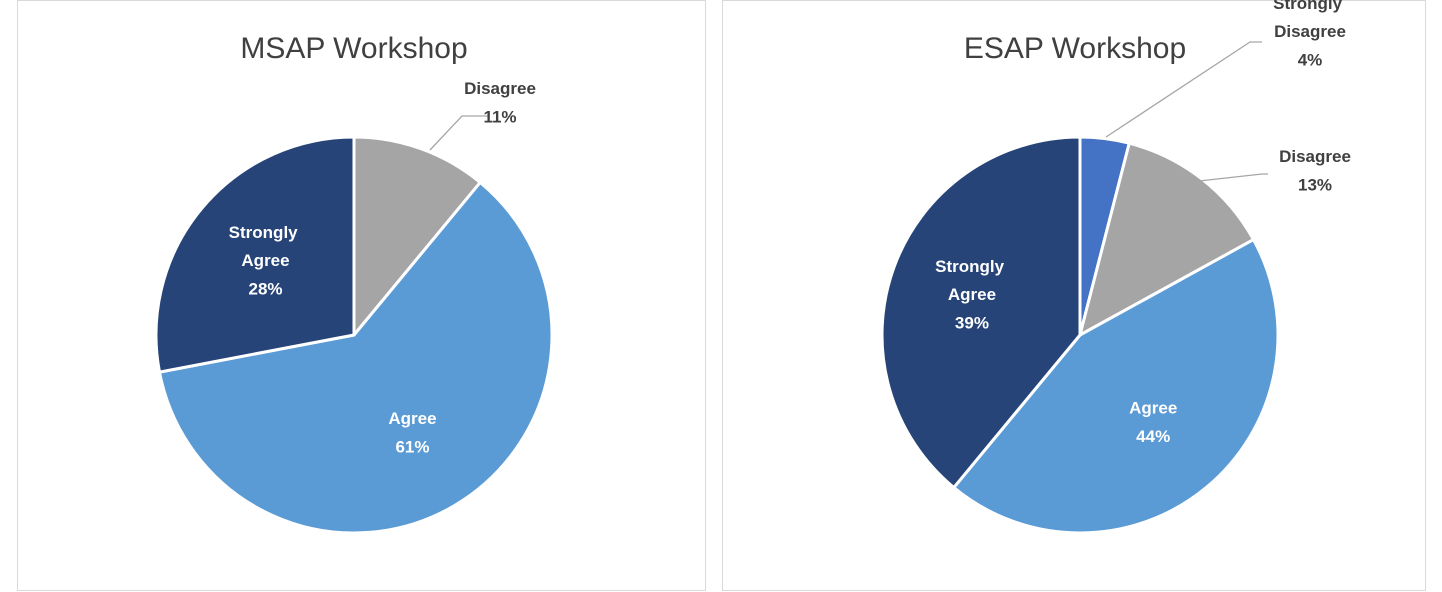  Describe the element at coordinates (353, 48) in the screenshot. I see `chart-title: MSAP Workshop` at that location.